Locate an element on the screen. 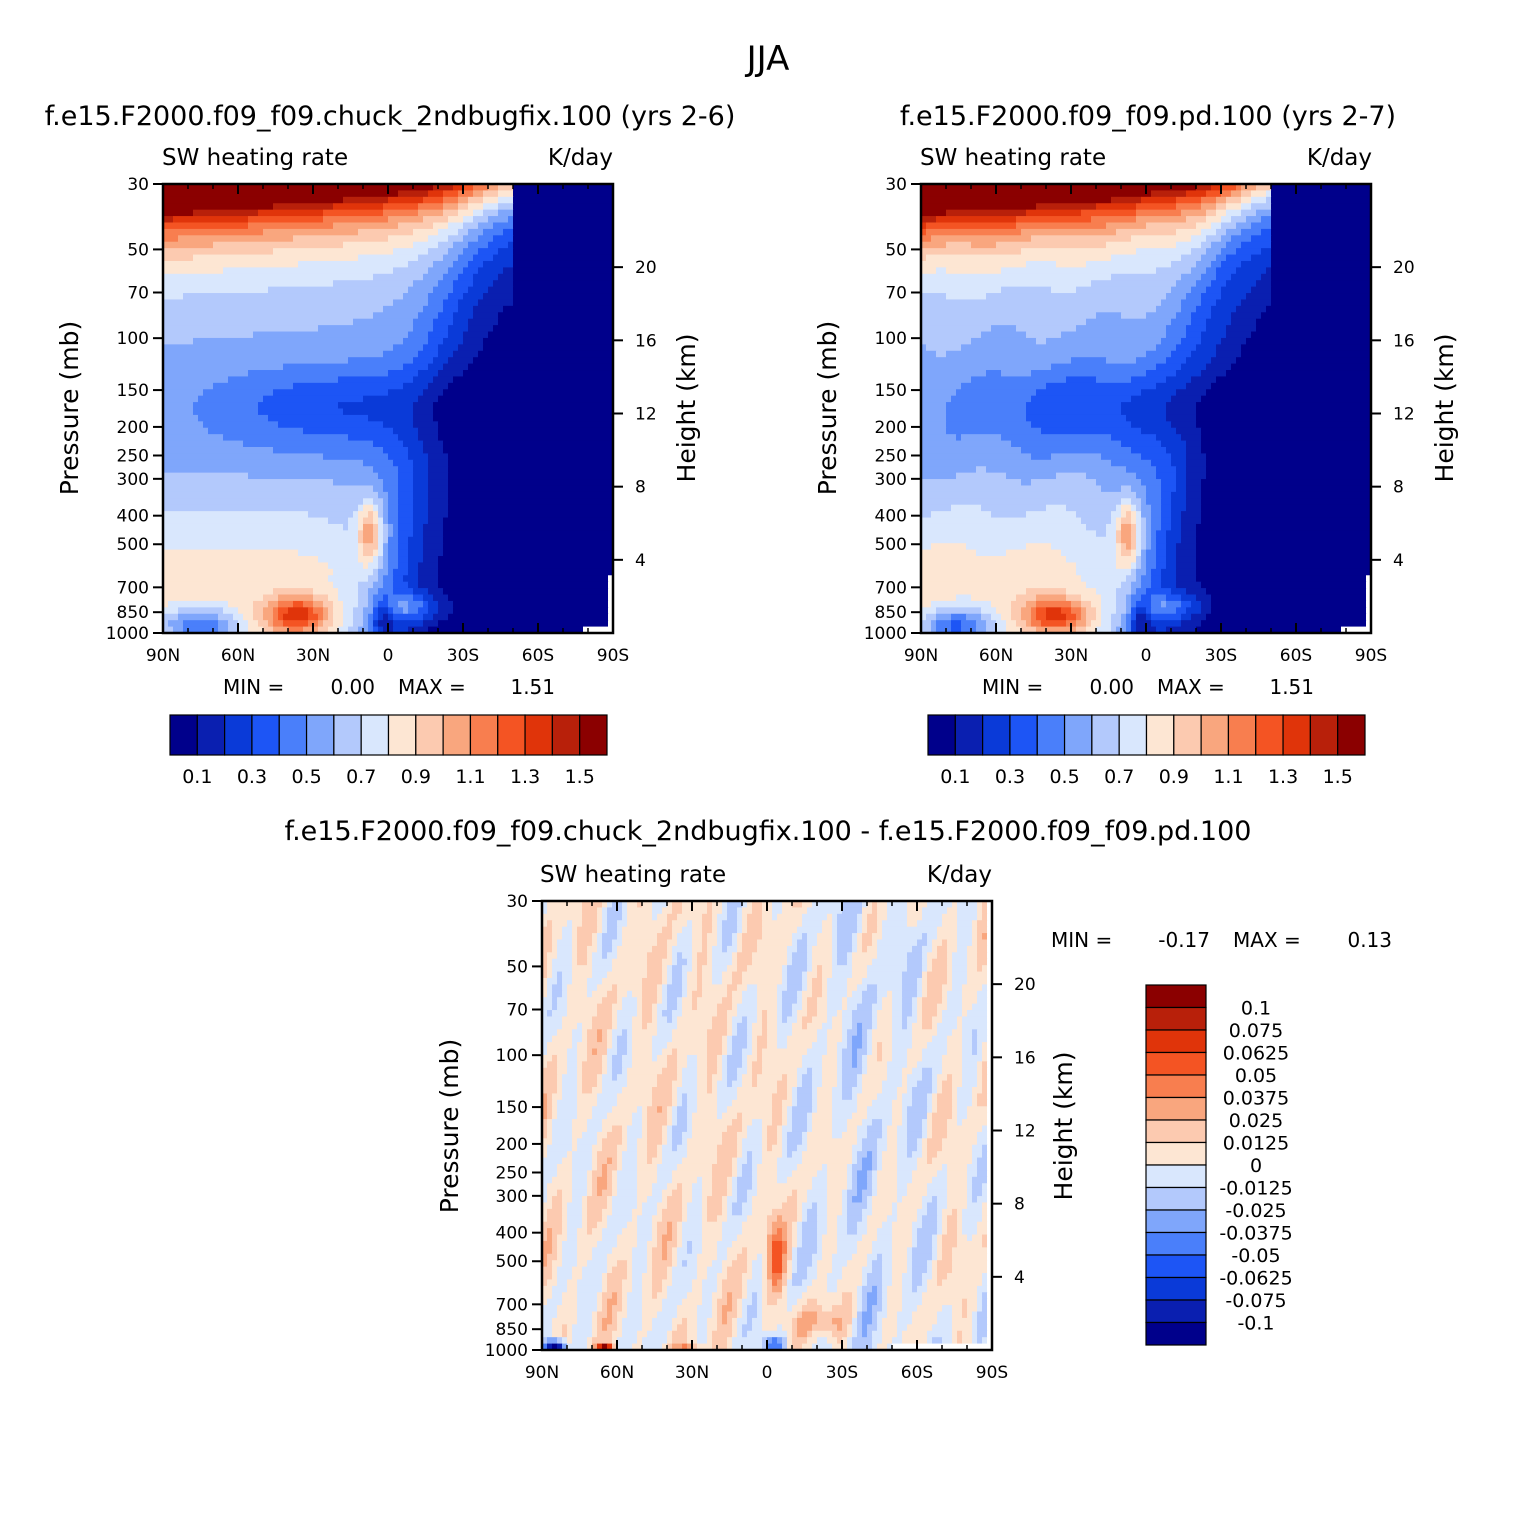 Image resolution: width=1535 pixels, height=1533 pixels. p2-y-tick-label: 70 is located at coordinates (896, 293).